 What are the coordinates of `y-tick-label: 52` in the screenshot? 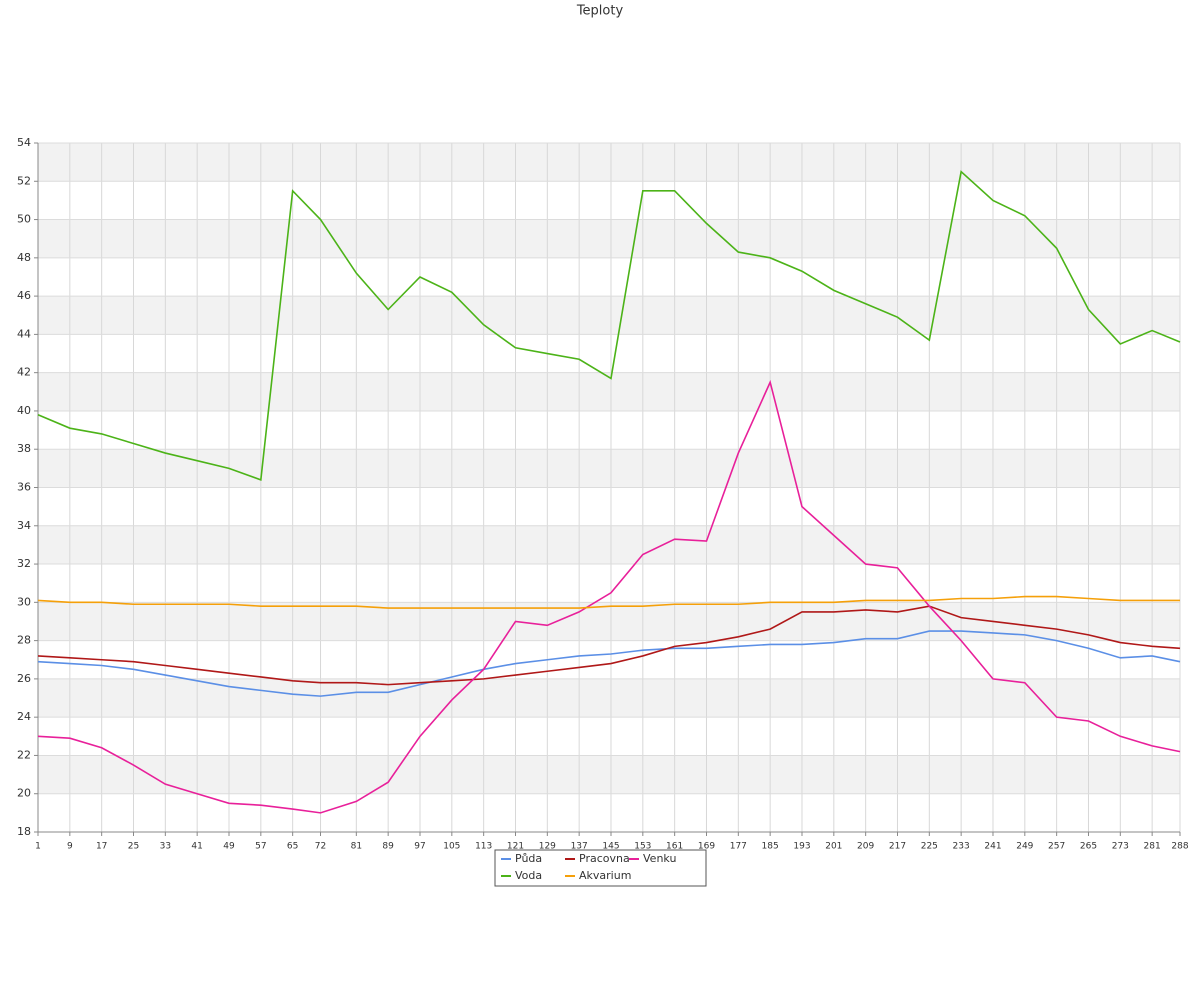 It's located at (24, 180).